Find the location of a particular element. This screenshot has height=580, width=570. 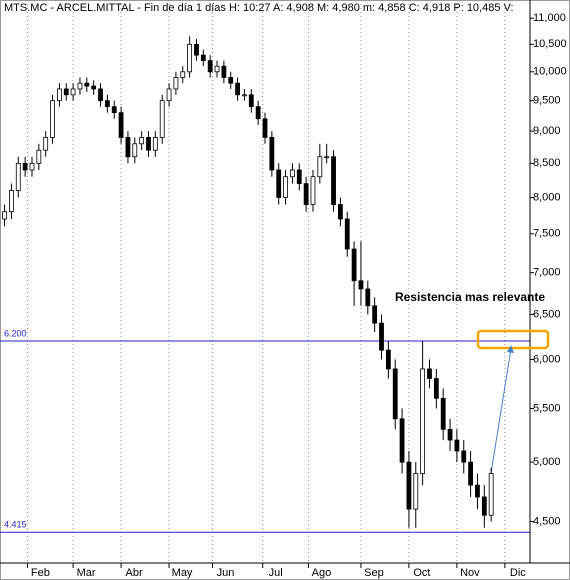

x-tick-label: Jul is located at coordinates (276, 573).